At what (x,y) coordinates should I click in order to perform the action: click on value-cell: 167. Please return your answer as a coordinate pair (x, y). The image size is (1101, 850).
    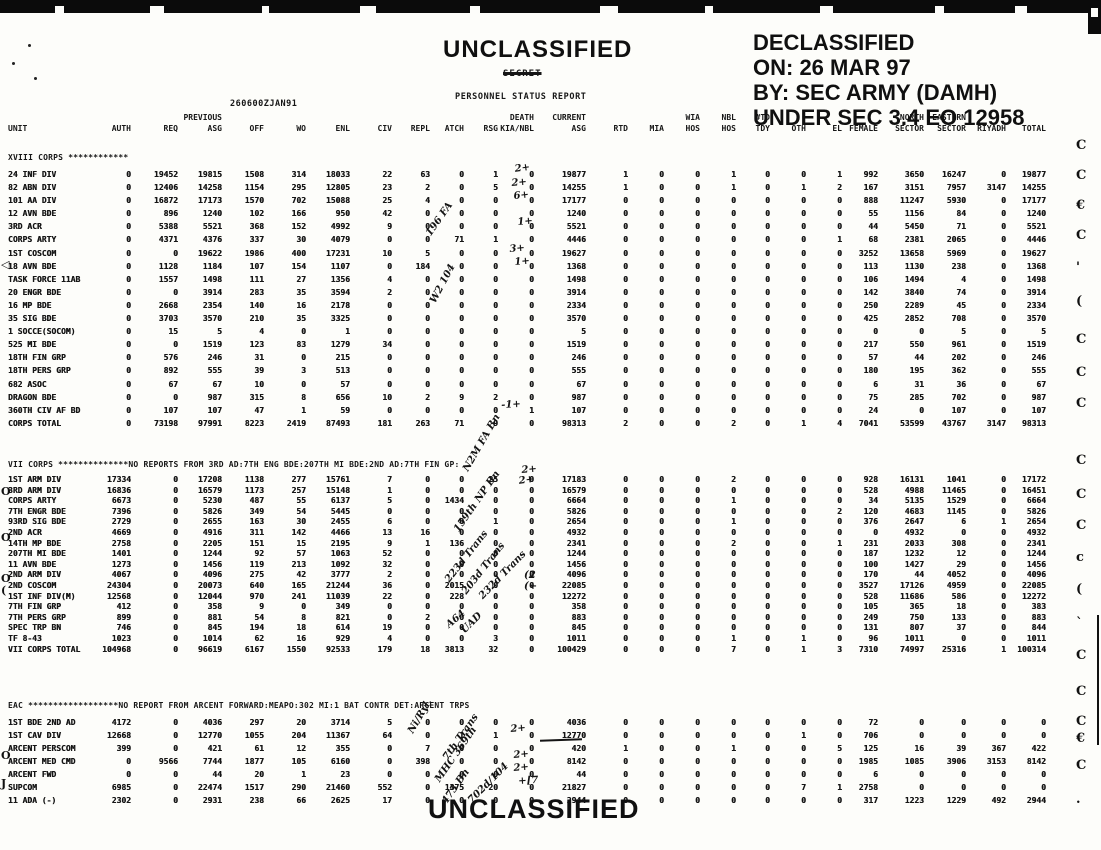
    Looking at the image, I should click on (870, 188).